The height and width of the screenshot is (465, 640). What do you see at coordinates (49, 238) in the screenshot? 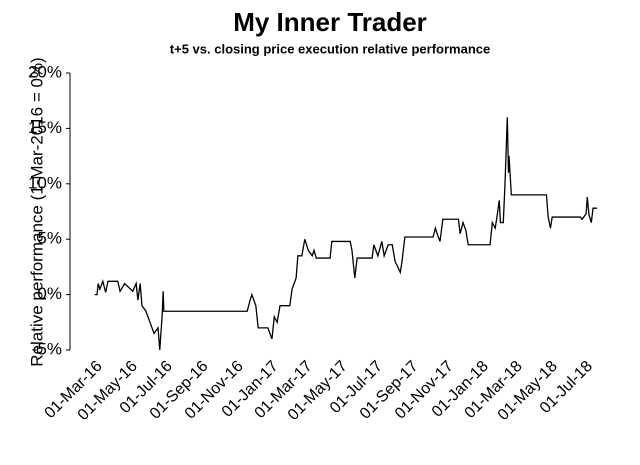
I see `y-tick-label: 5%` at bounding box center [49, 238].